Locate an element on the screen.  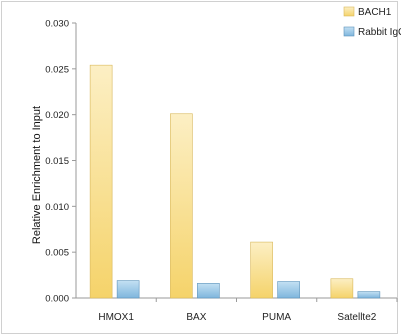
legend-label: BACH1 is located at coordinates (375, 12).